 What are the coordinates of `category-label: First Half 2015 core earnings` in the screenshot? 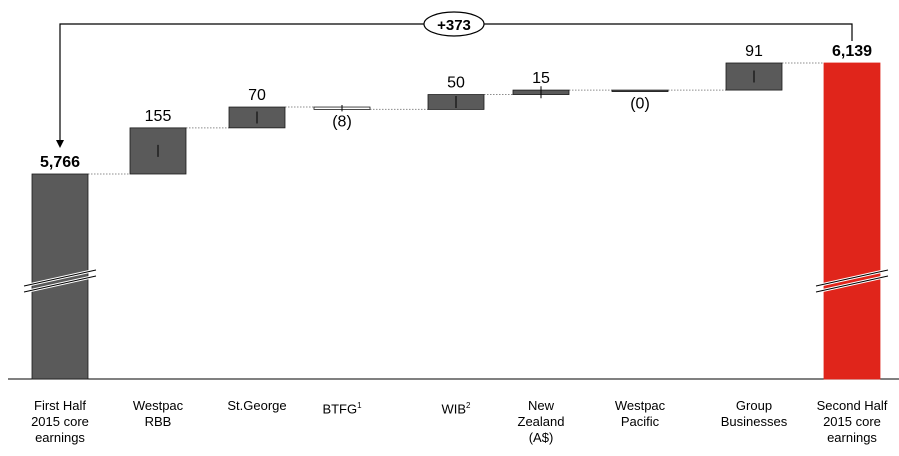 It's located at (60, 422).